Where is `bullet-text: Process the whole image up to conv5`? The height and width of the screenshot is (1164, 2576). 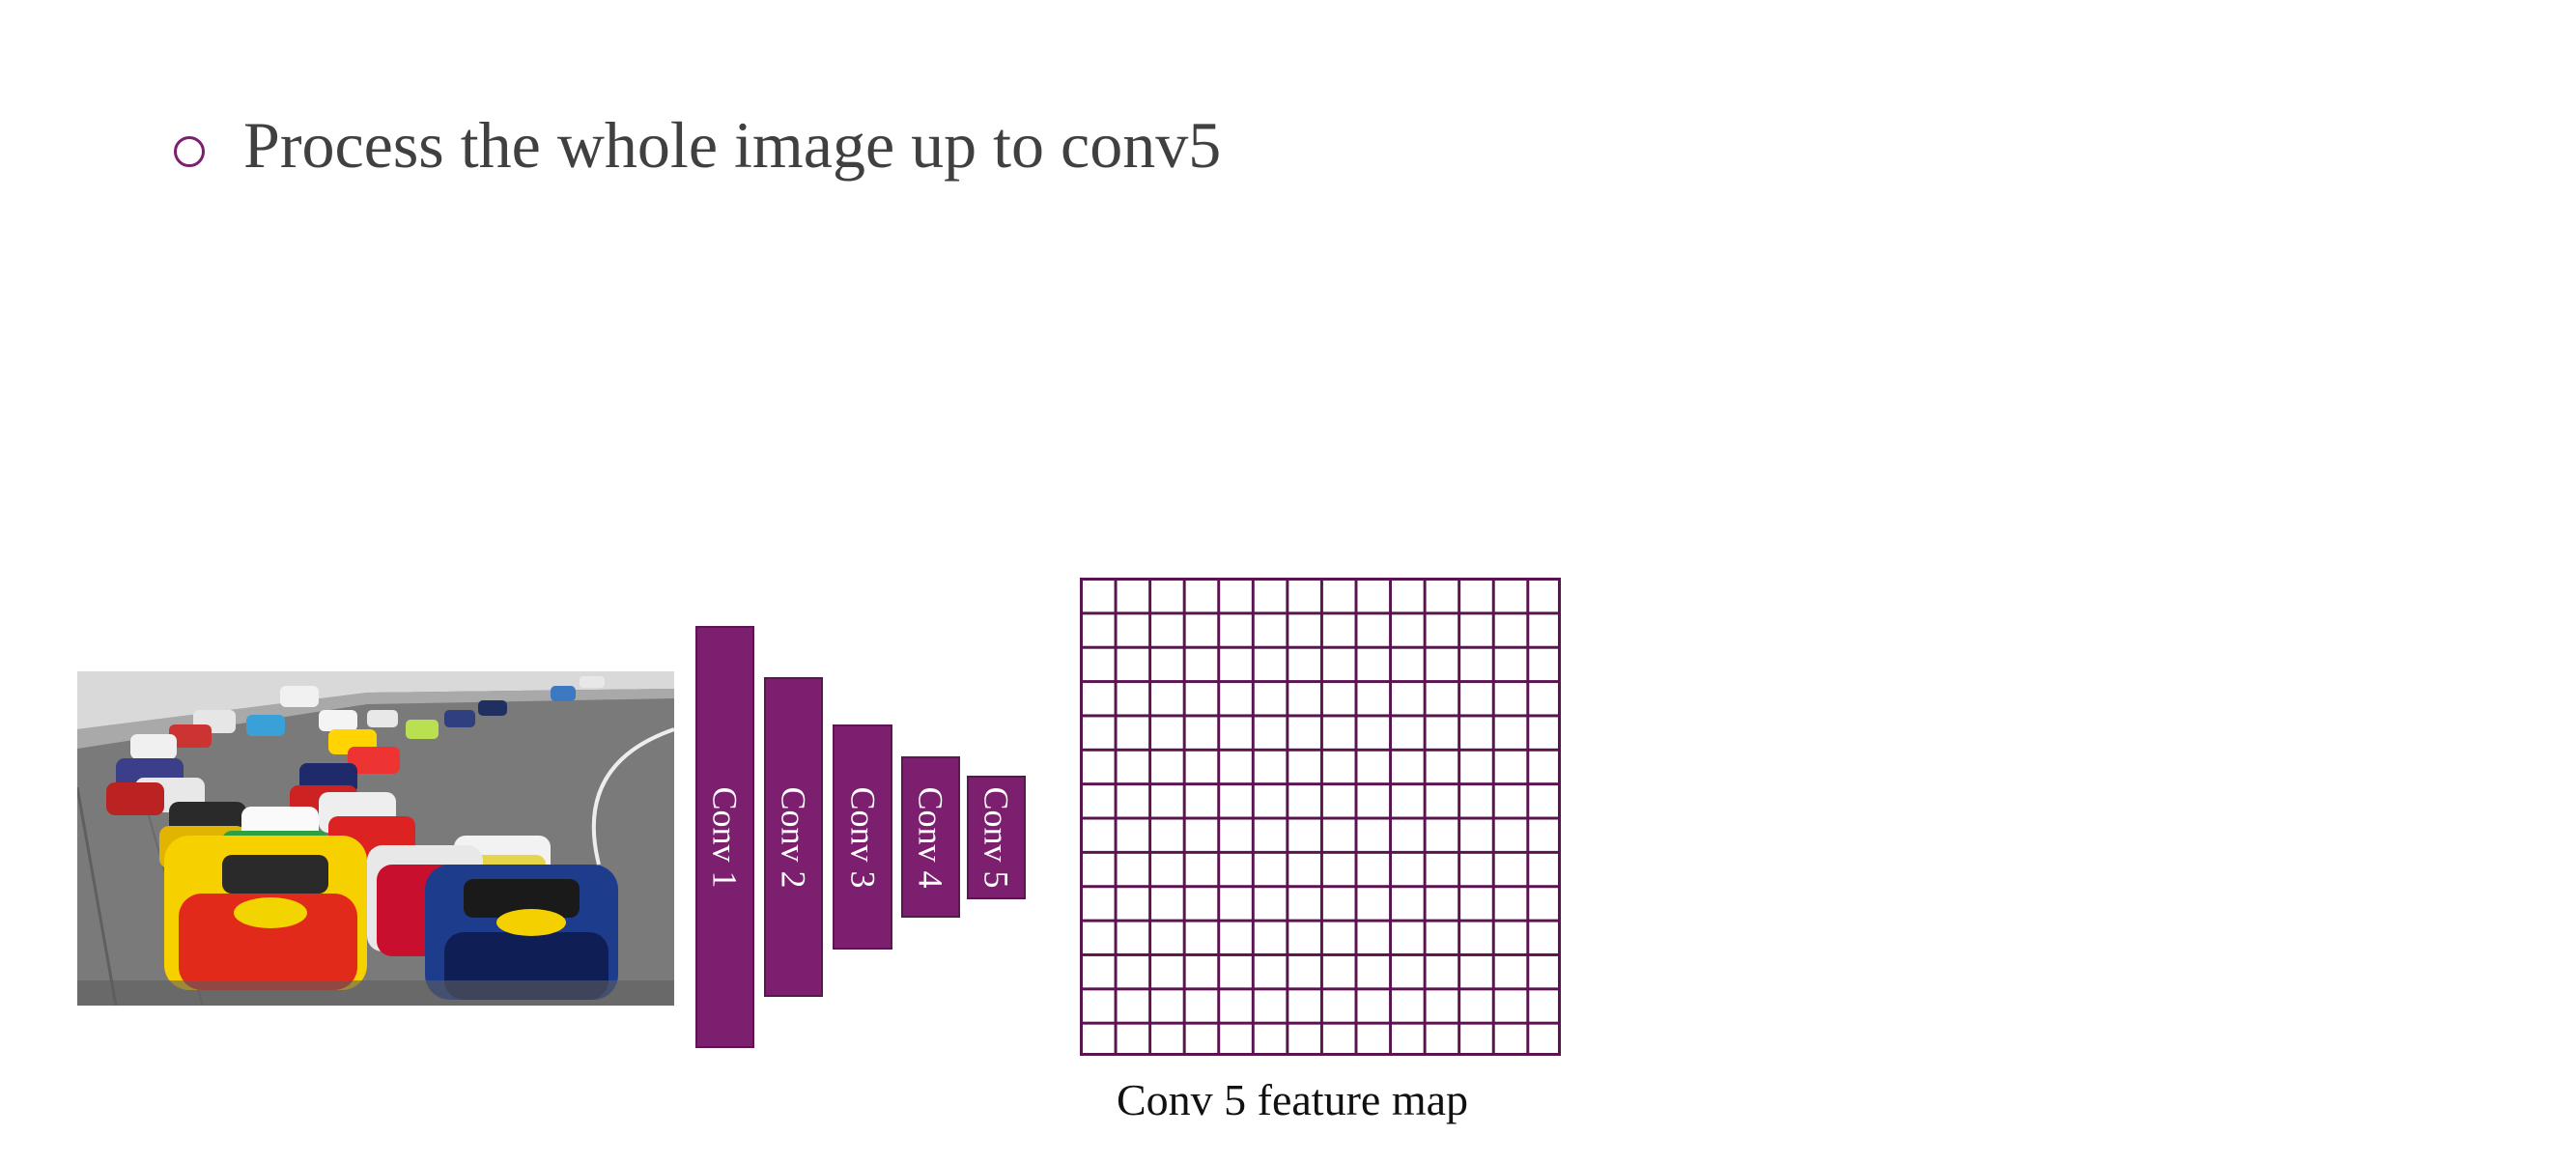
bullet-text: Process the whole image up to conv5 is located at coordinates (732, 145).